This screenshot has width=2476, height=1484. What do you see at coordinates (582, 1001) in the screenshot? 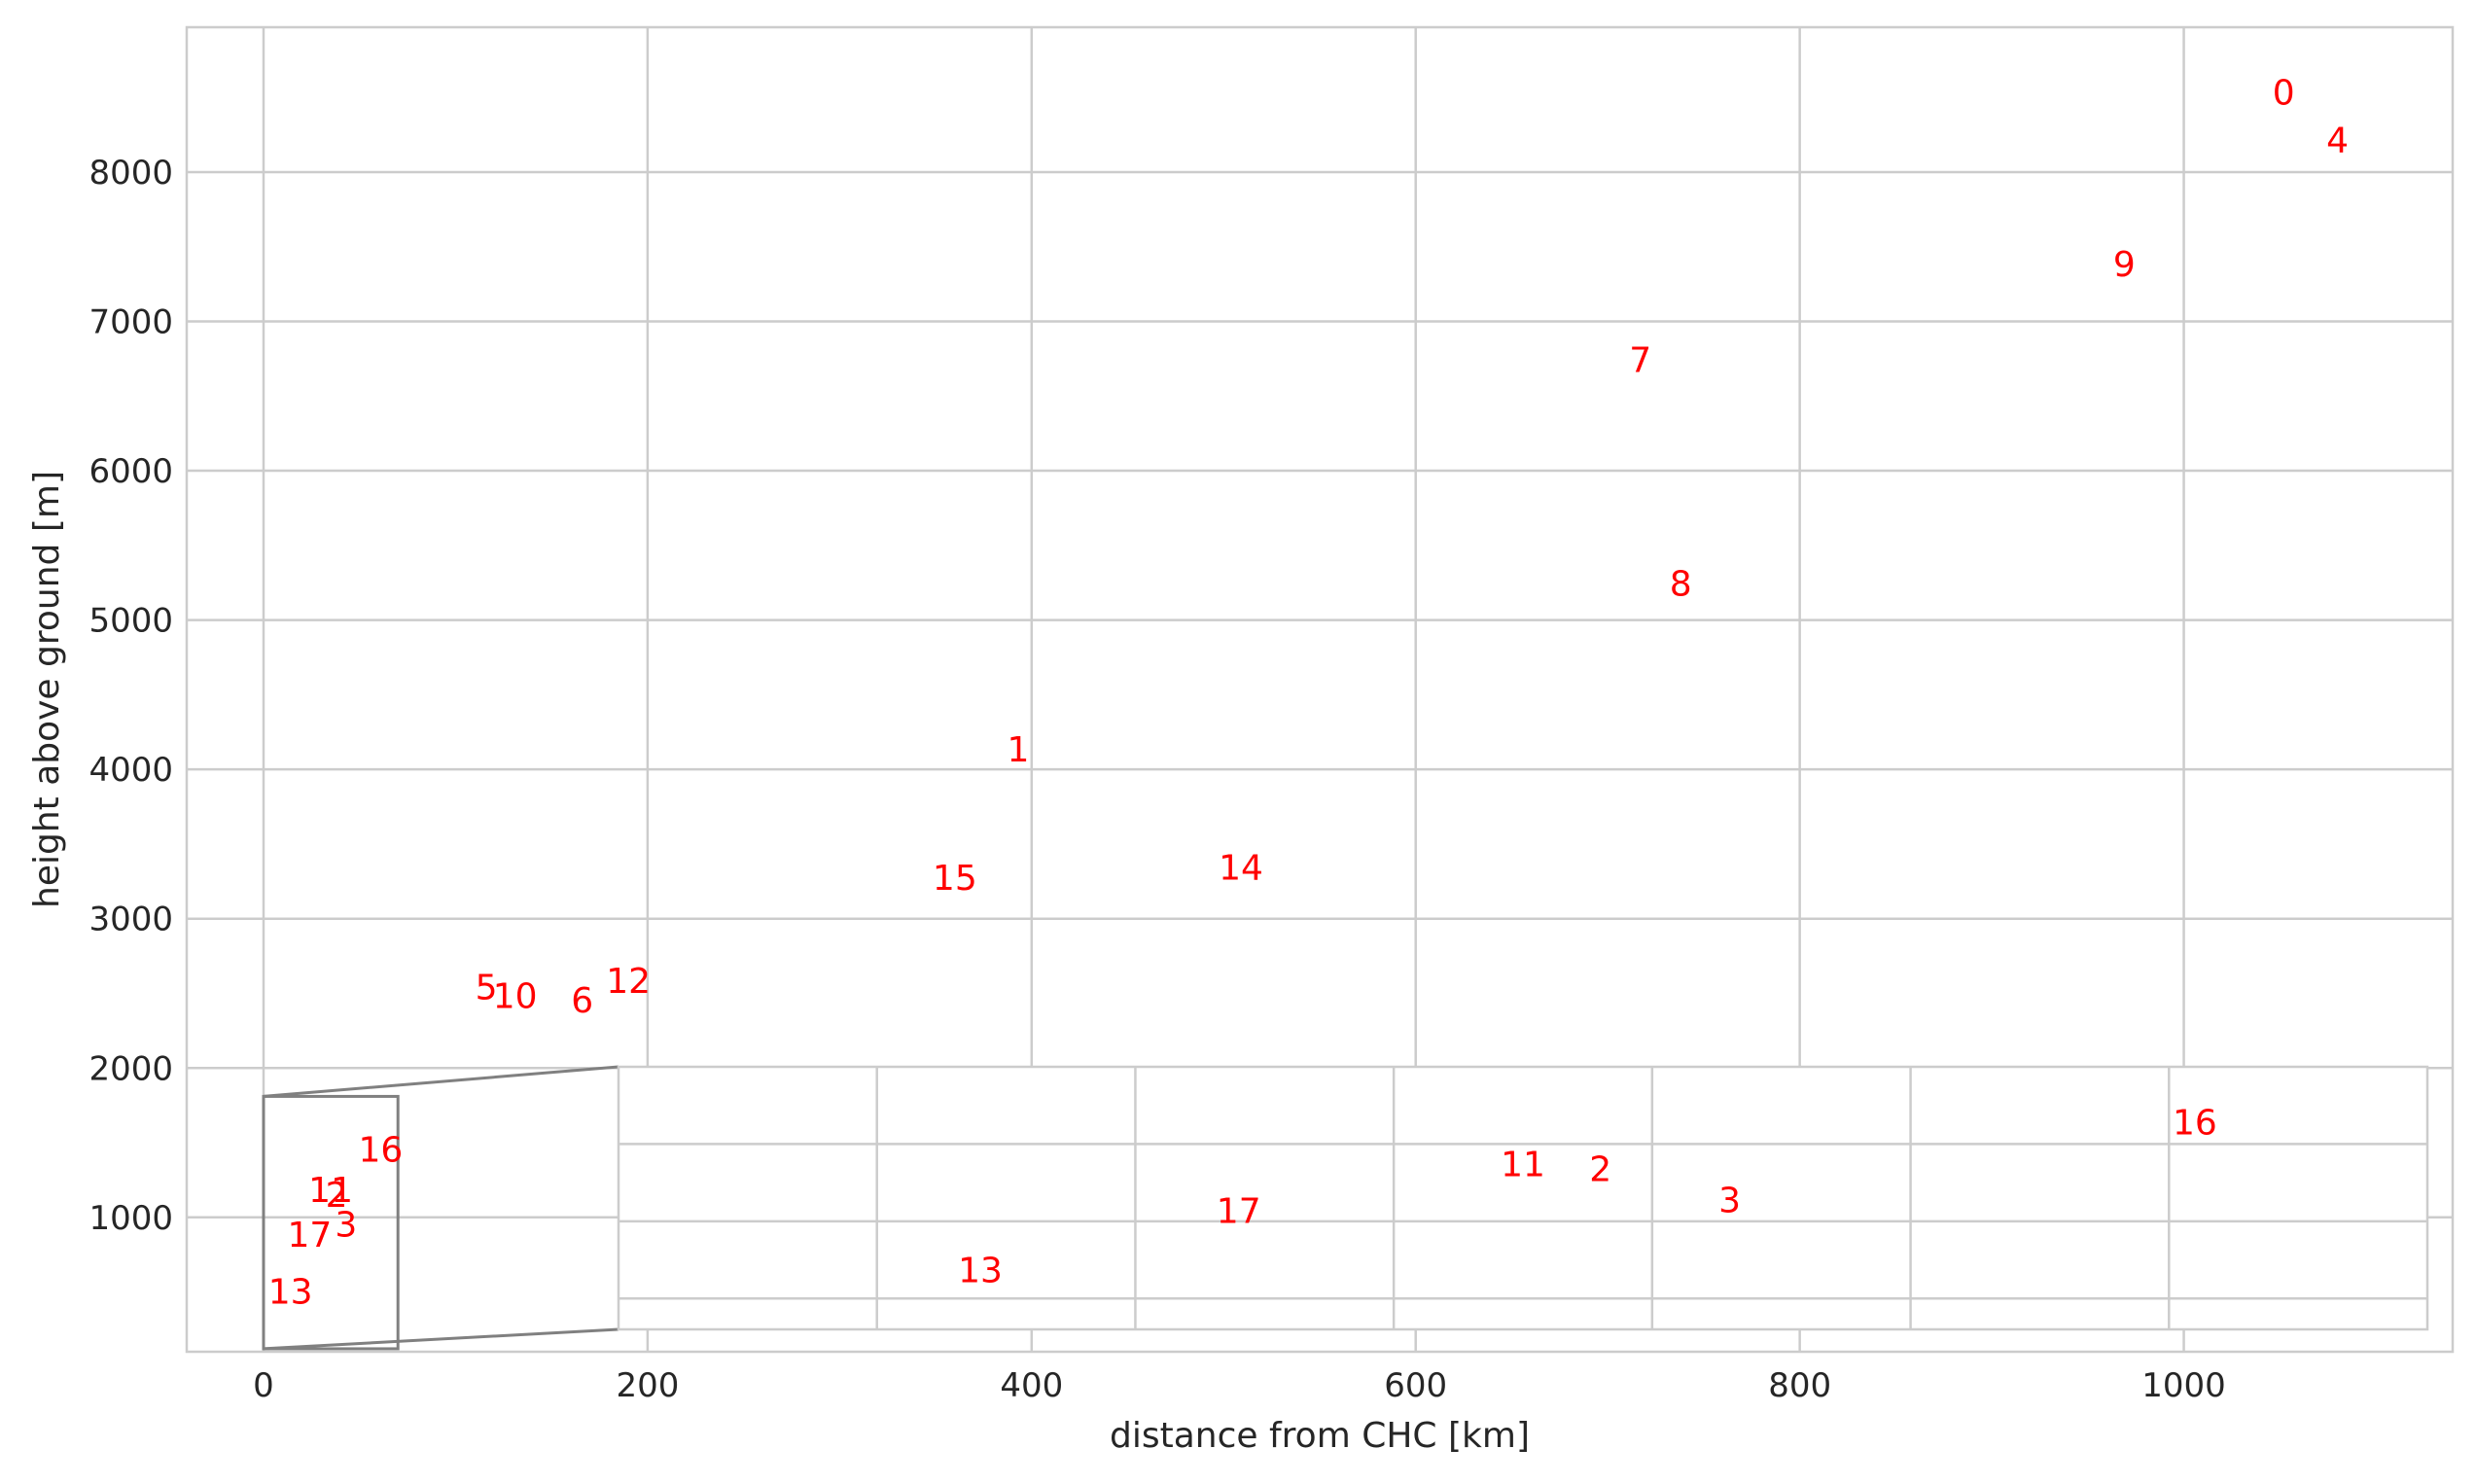
I see `point-label-6: 6` at bounding box center [582, 1001].